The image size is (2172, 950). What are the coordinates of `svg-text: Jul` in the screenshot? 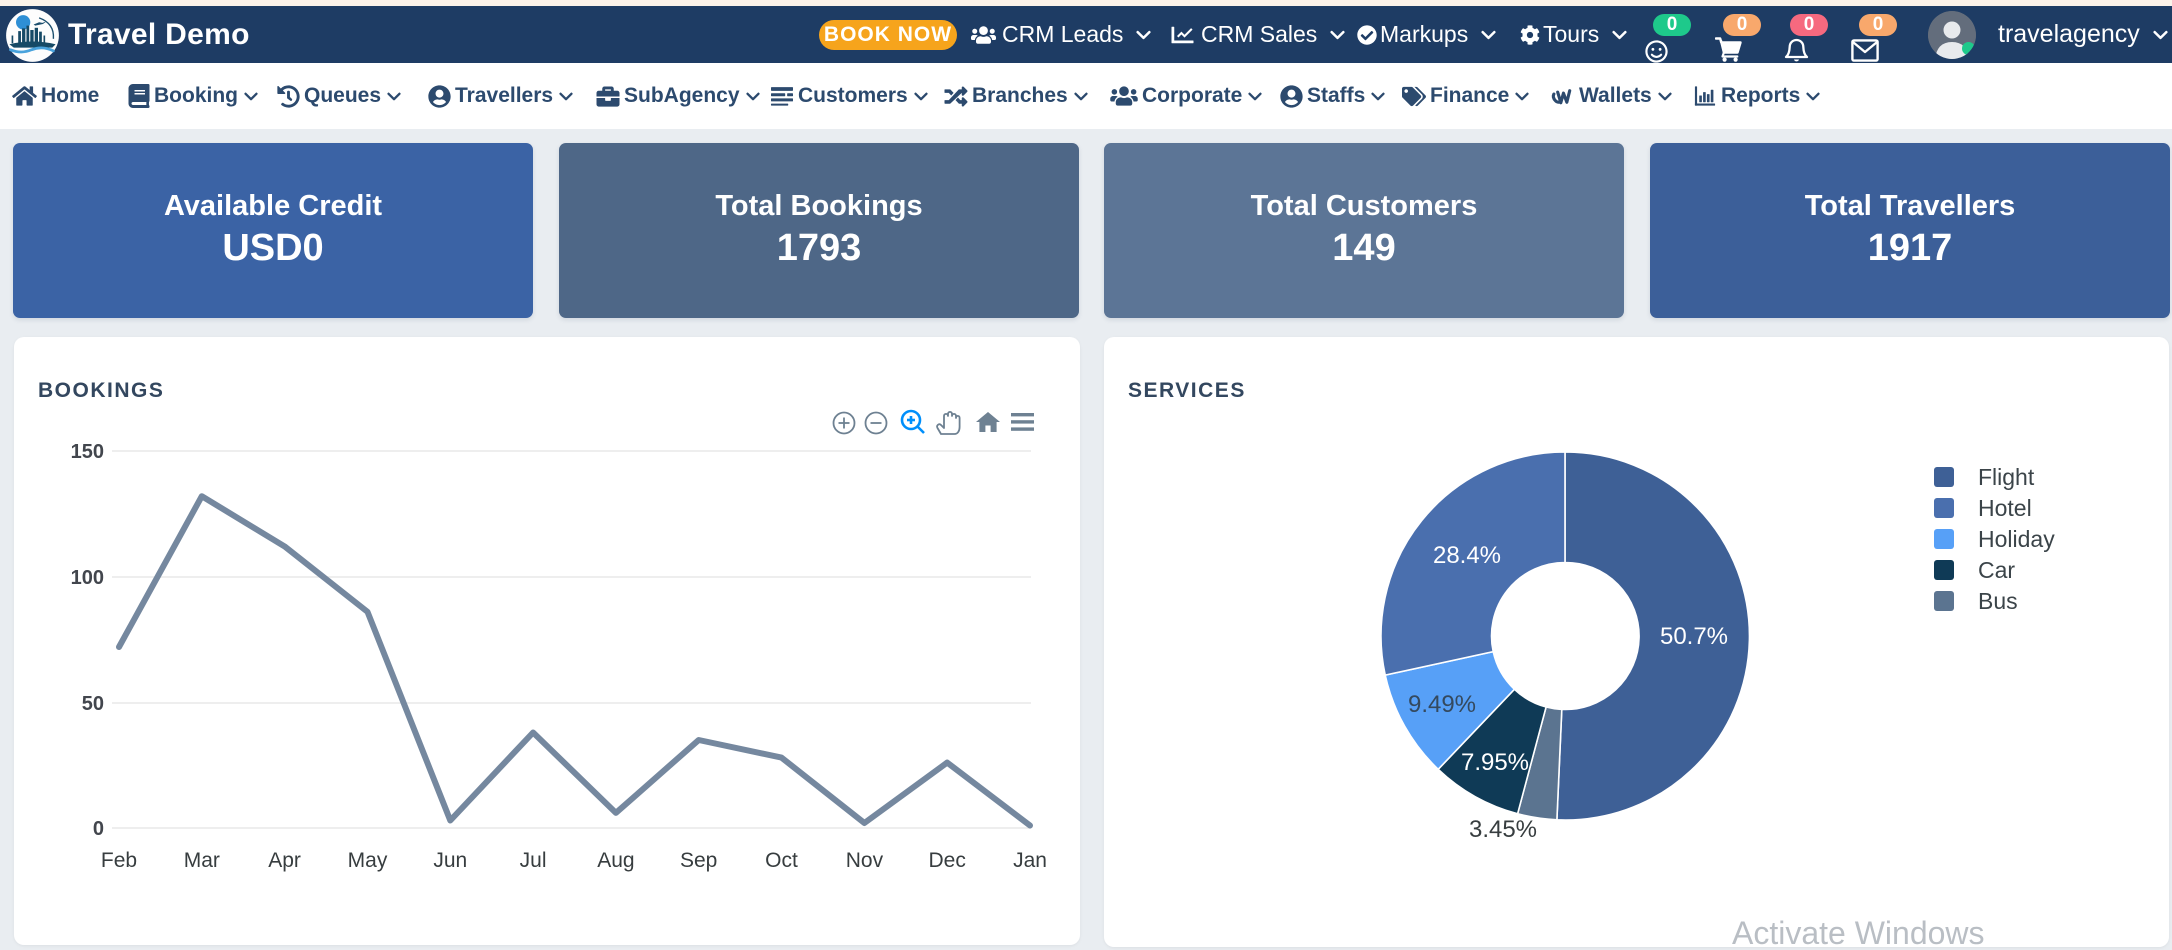 It's located at (533, 860).